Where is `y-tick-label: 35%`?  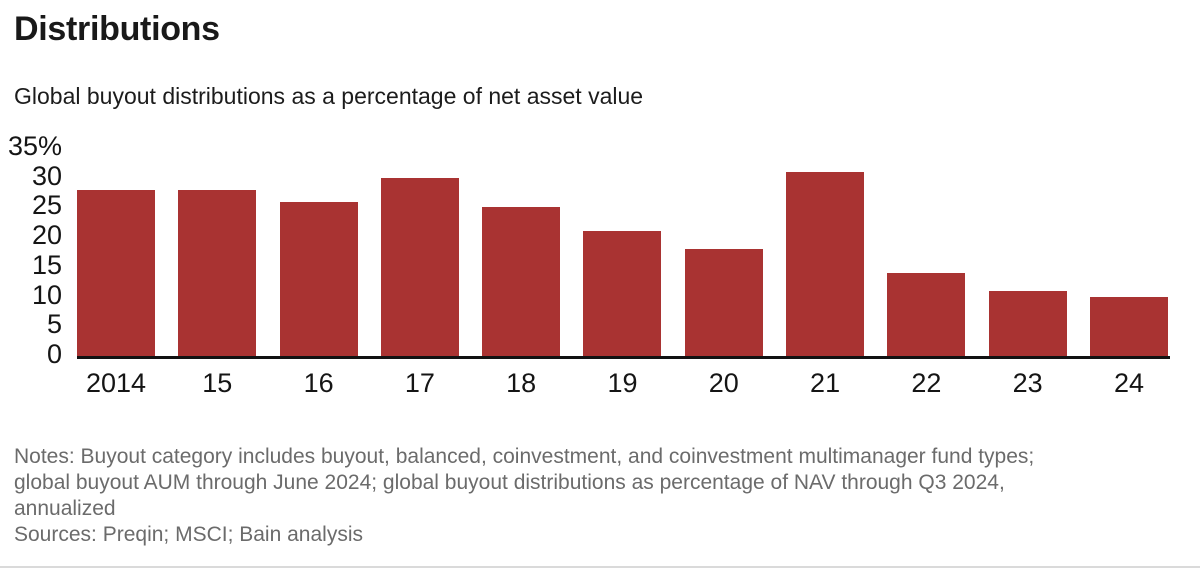
y-tick-label: 35% is located at coordinates (34, 146).